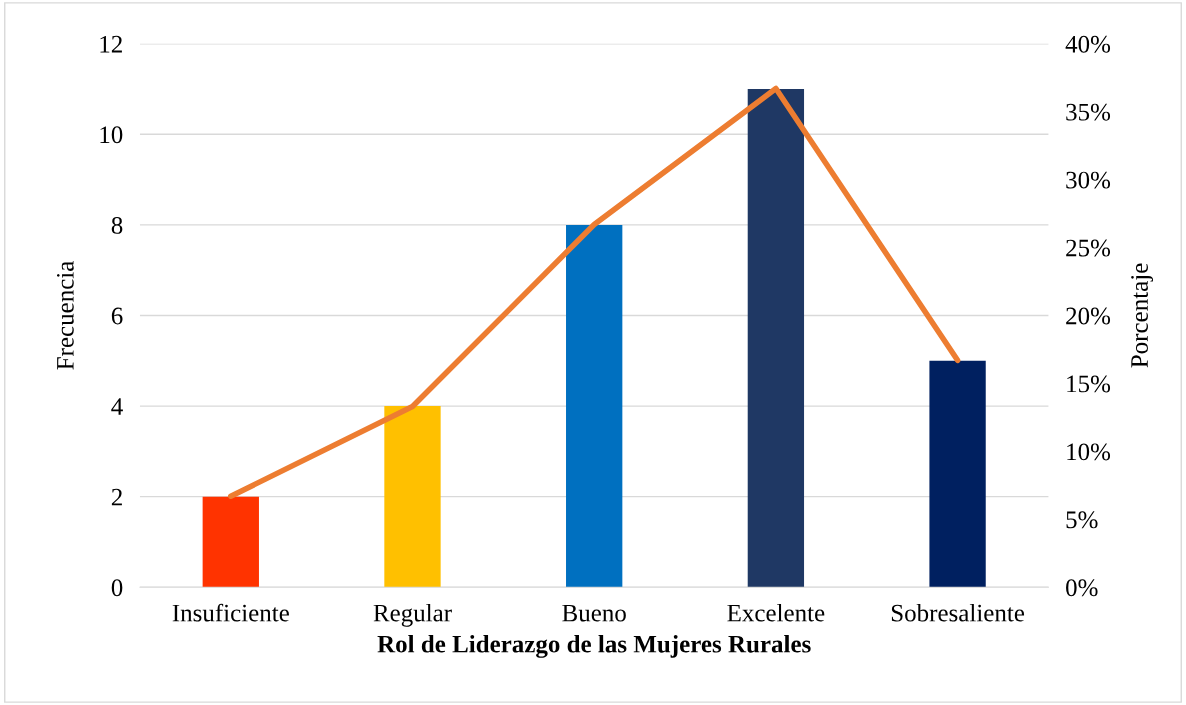 The width and height of the screenshot is (1186, 705). What do you see at coordinates (230, 612) in the screenshot?
I see `x-tick-label: Insuficiente` at bounding box center [230, 612].